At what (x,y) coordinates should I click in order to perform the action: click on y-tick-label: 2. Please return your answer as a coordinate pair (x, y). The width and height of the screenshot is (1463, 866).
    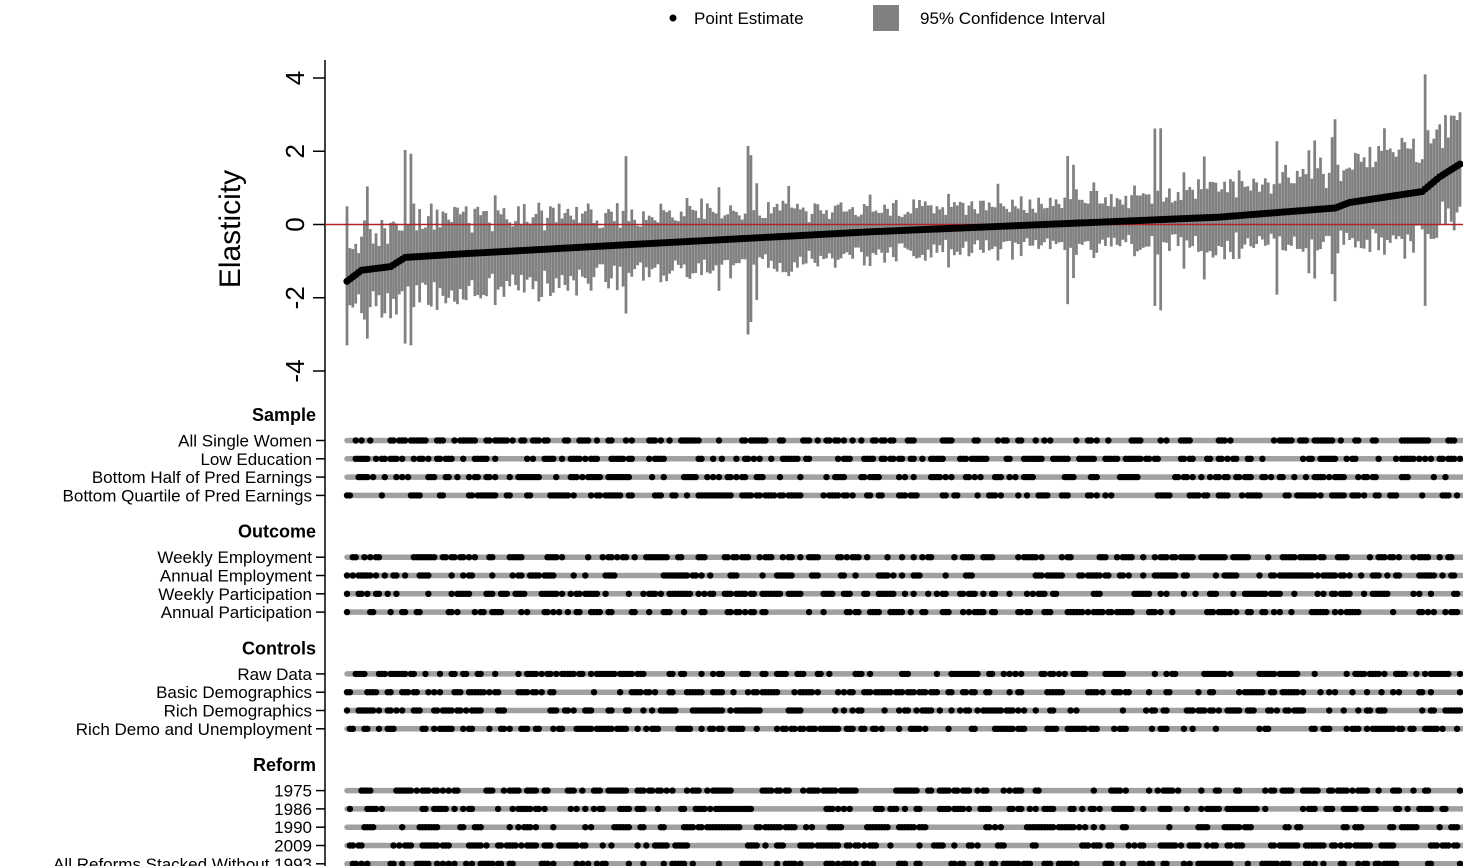
    Looking at the image, I should click on (295, 151).